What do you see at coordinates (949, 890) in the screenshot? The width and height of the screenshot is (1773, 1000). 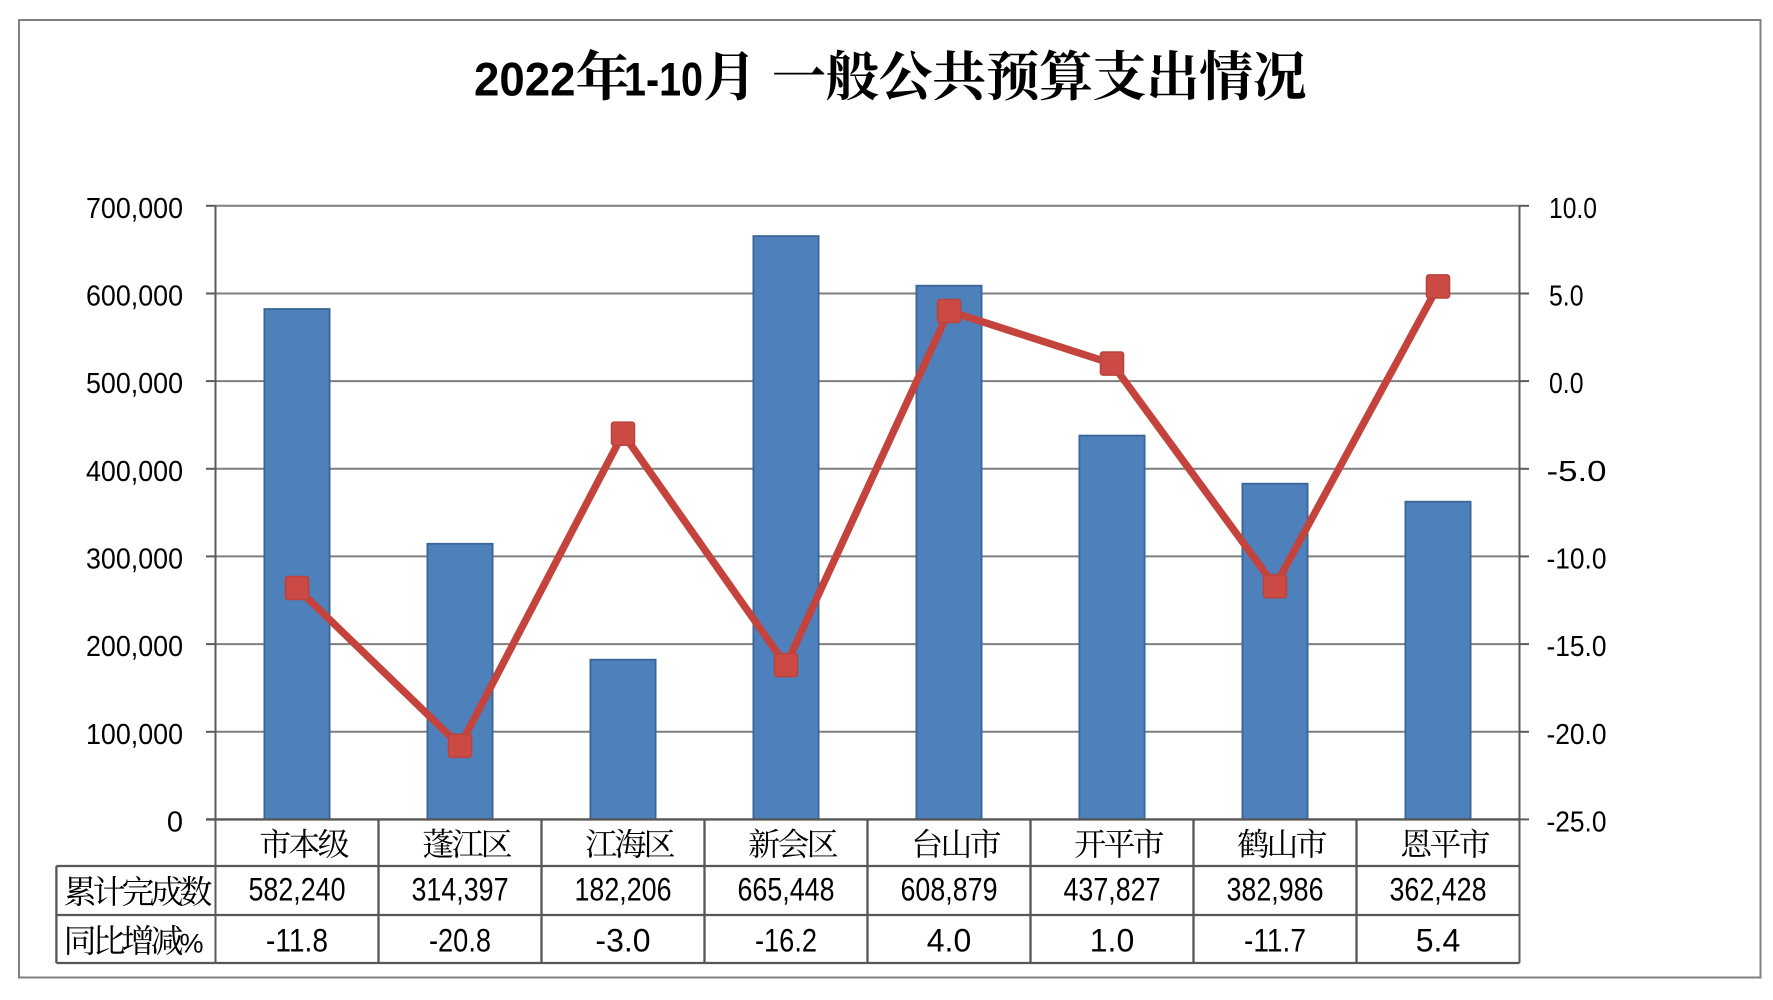 I see `svg-text: 608,879` at bounding box center [949, 890].